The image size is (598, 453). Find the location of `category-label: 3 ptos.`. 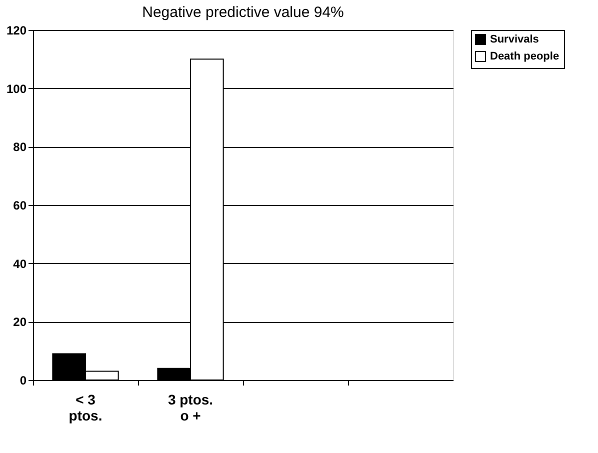

category-label: 3 ptos. is located at coordinates (191, 400).